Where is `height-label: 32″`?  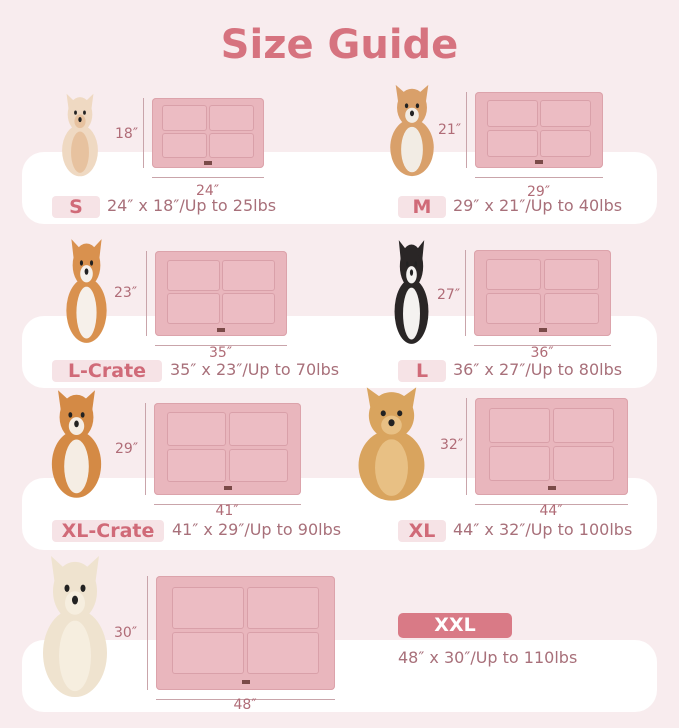 height-label: 32″ is located at coordinates (452, 445).